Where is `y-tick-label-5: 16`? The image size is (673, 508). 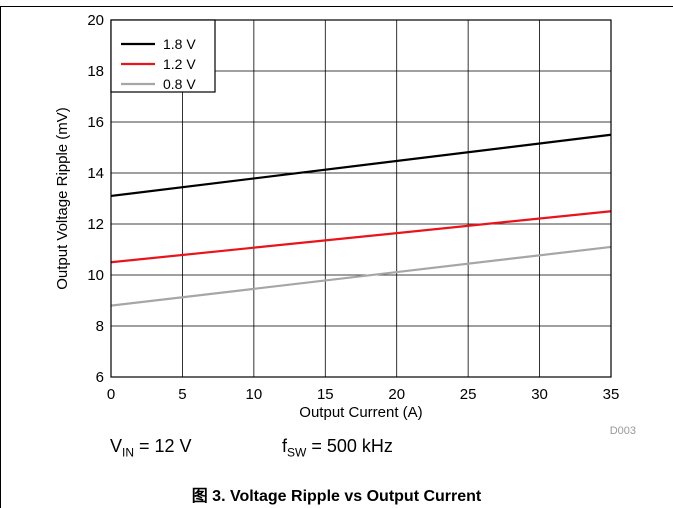
y-tick-label-5: 16 is located at coordinates (95, 122).